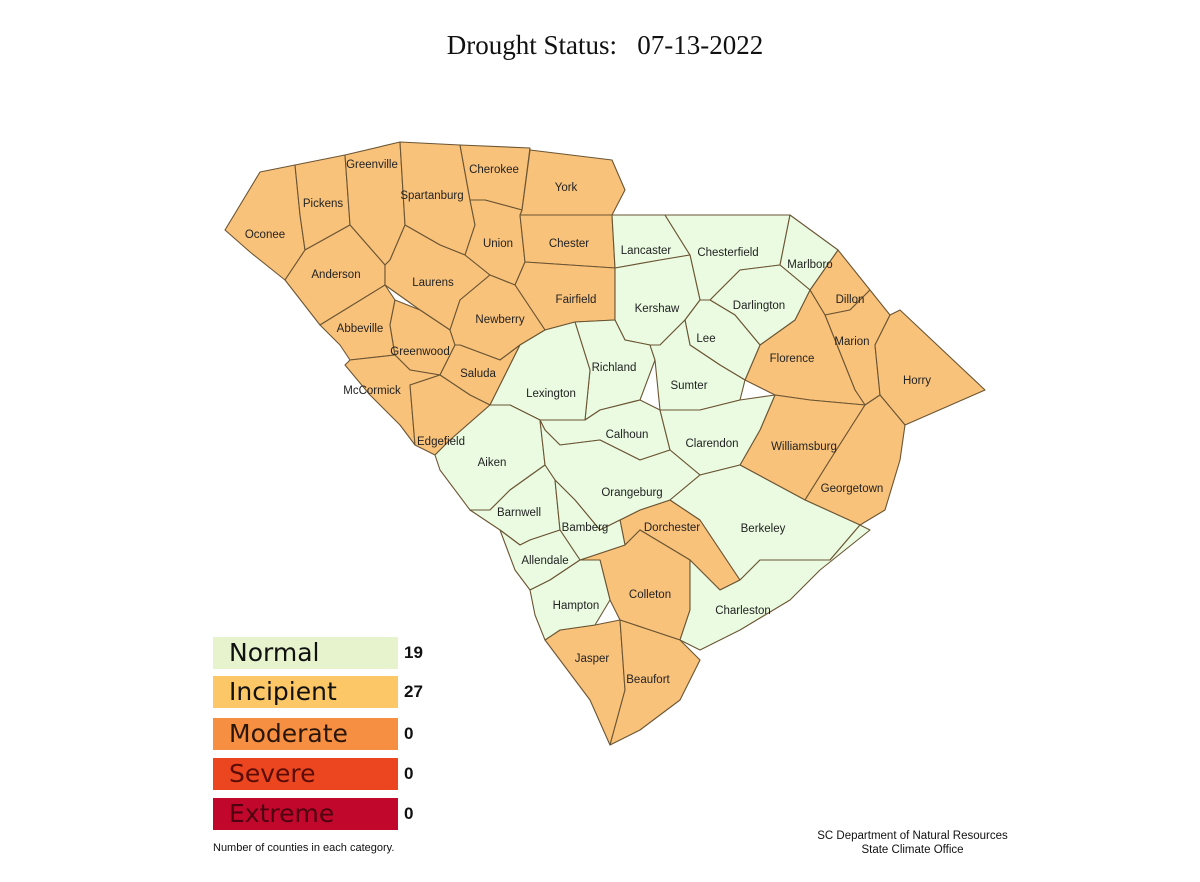 Image resolution: width=1200 pixels, height=882 pixels. I want to click on legend-swatch-extreme: Extreme, so click(305, 814).